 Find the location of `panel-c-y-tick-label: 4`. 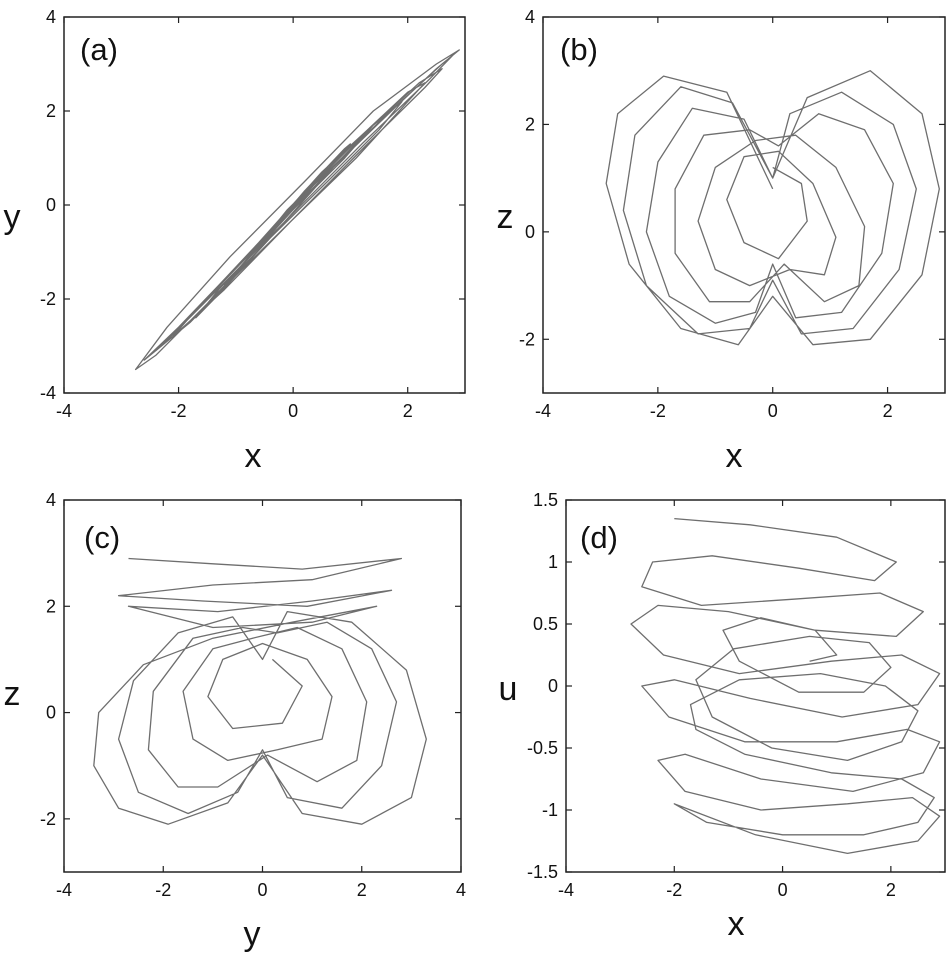

panel-c-y-tick-label: 4 is located at coordinates (51, 500).